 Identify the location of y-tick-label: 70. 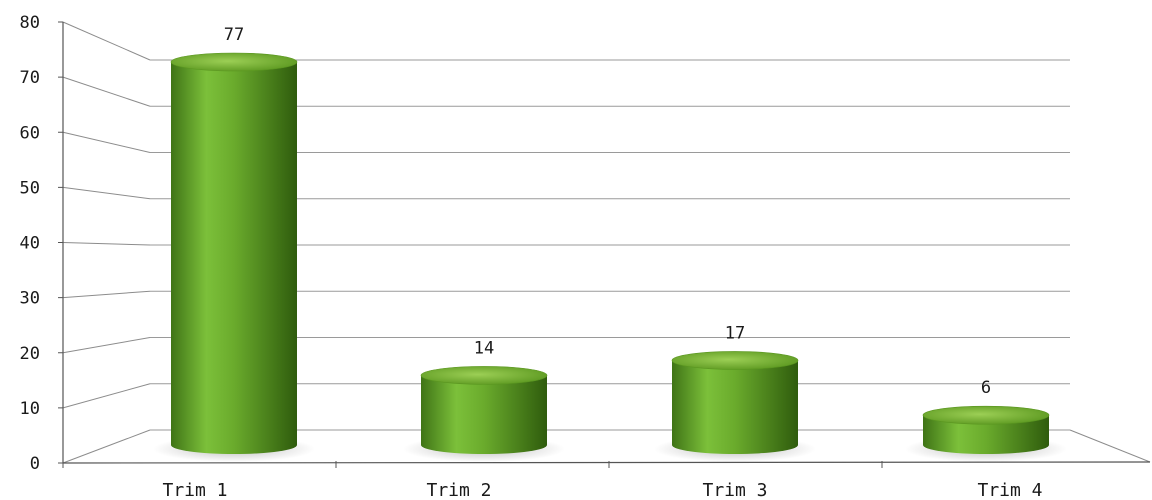
(30, 78).